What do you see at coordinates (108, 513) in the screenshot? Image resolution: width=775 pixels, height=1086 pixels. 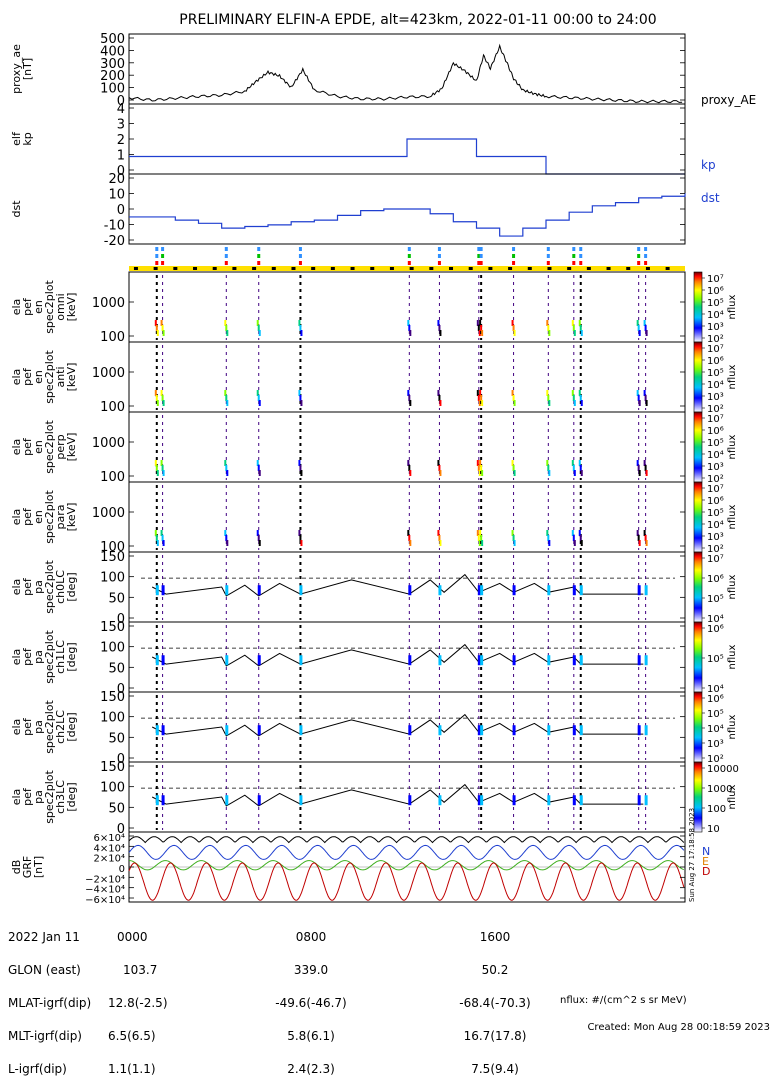 I see `y-tick-label: 1000` at bounding box center [108, 513].